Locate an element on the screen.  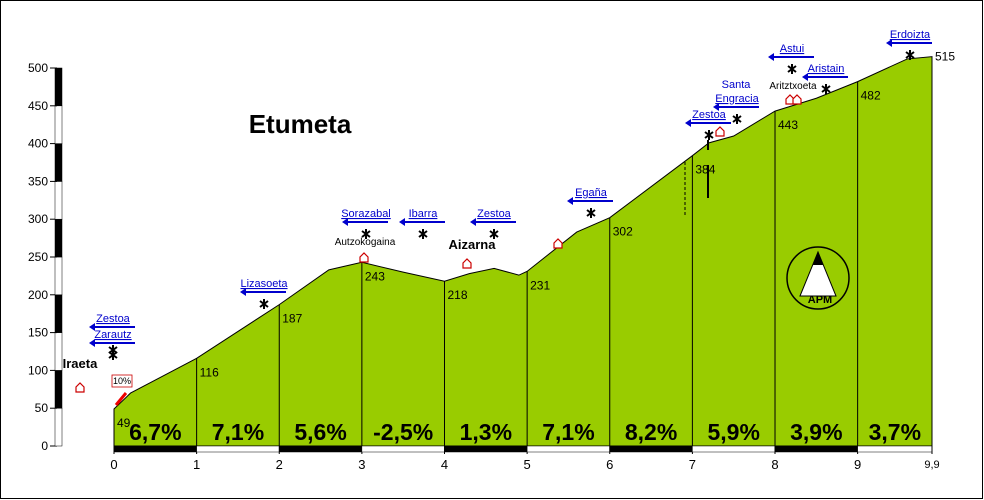
segment-gradient: 5,6% is located at coordinates (320, 432).